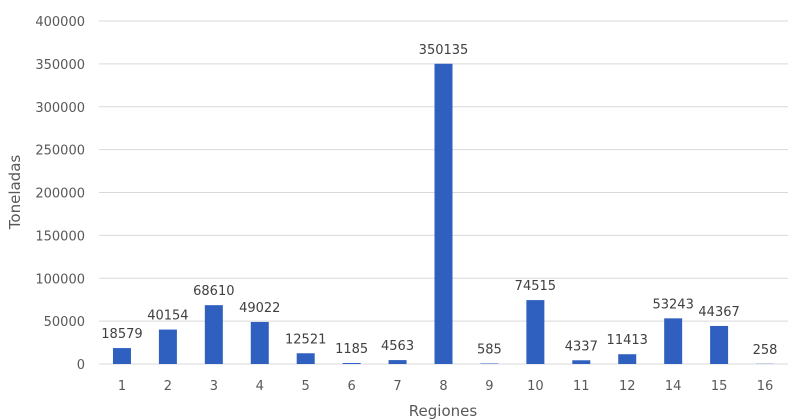 Image resolution: width=801 pixels, height=419 pixels. I want to click on x-tick-label: 14, so click(673, 386).